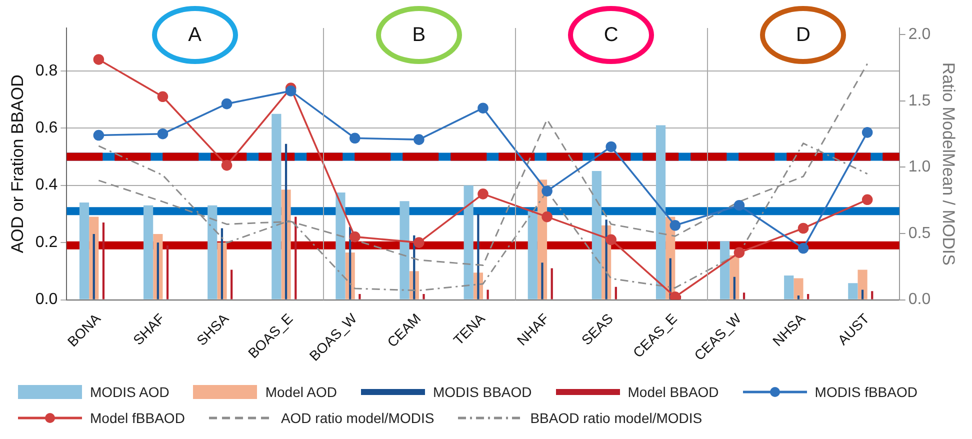 The image size is (972, 439). I want to click on ellipse-outline: C, so click(611, 35).